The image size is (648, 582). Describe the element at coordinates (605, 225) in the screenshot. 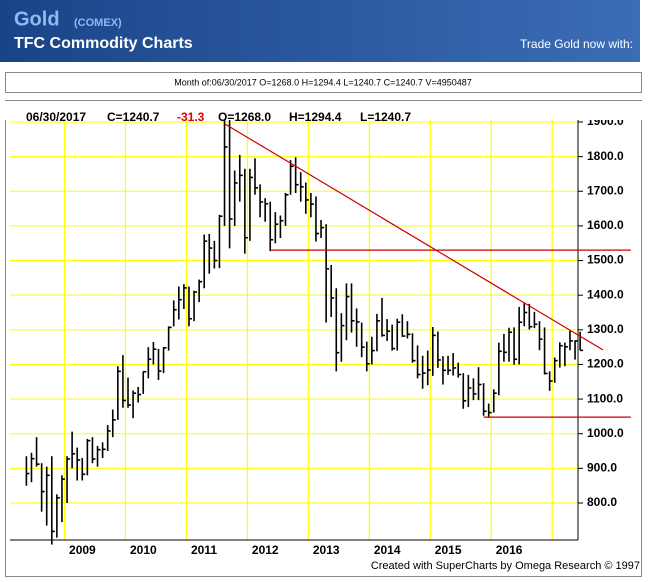

I see `y-tick-label: 1600.0` at that location.